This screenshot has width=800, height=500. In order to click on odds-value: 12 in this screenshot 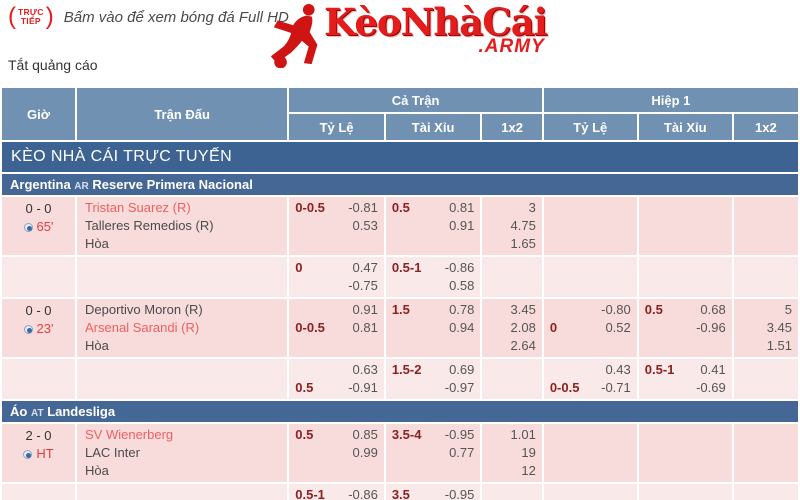, I will do `click(528, 470)`.